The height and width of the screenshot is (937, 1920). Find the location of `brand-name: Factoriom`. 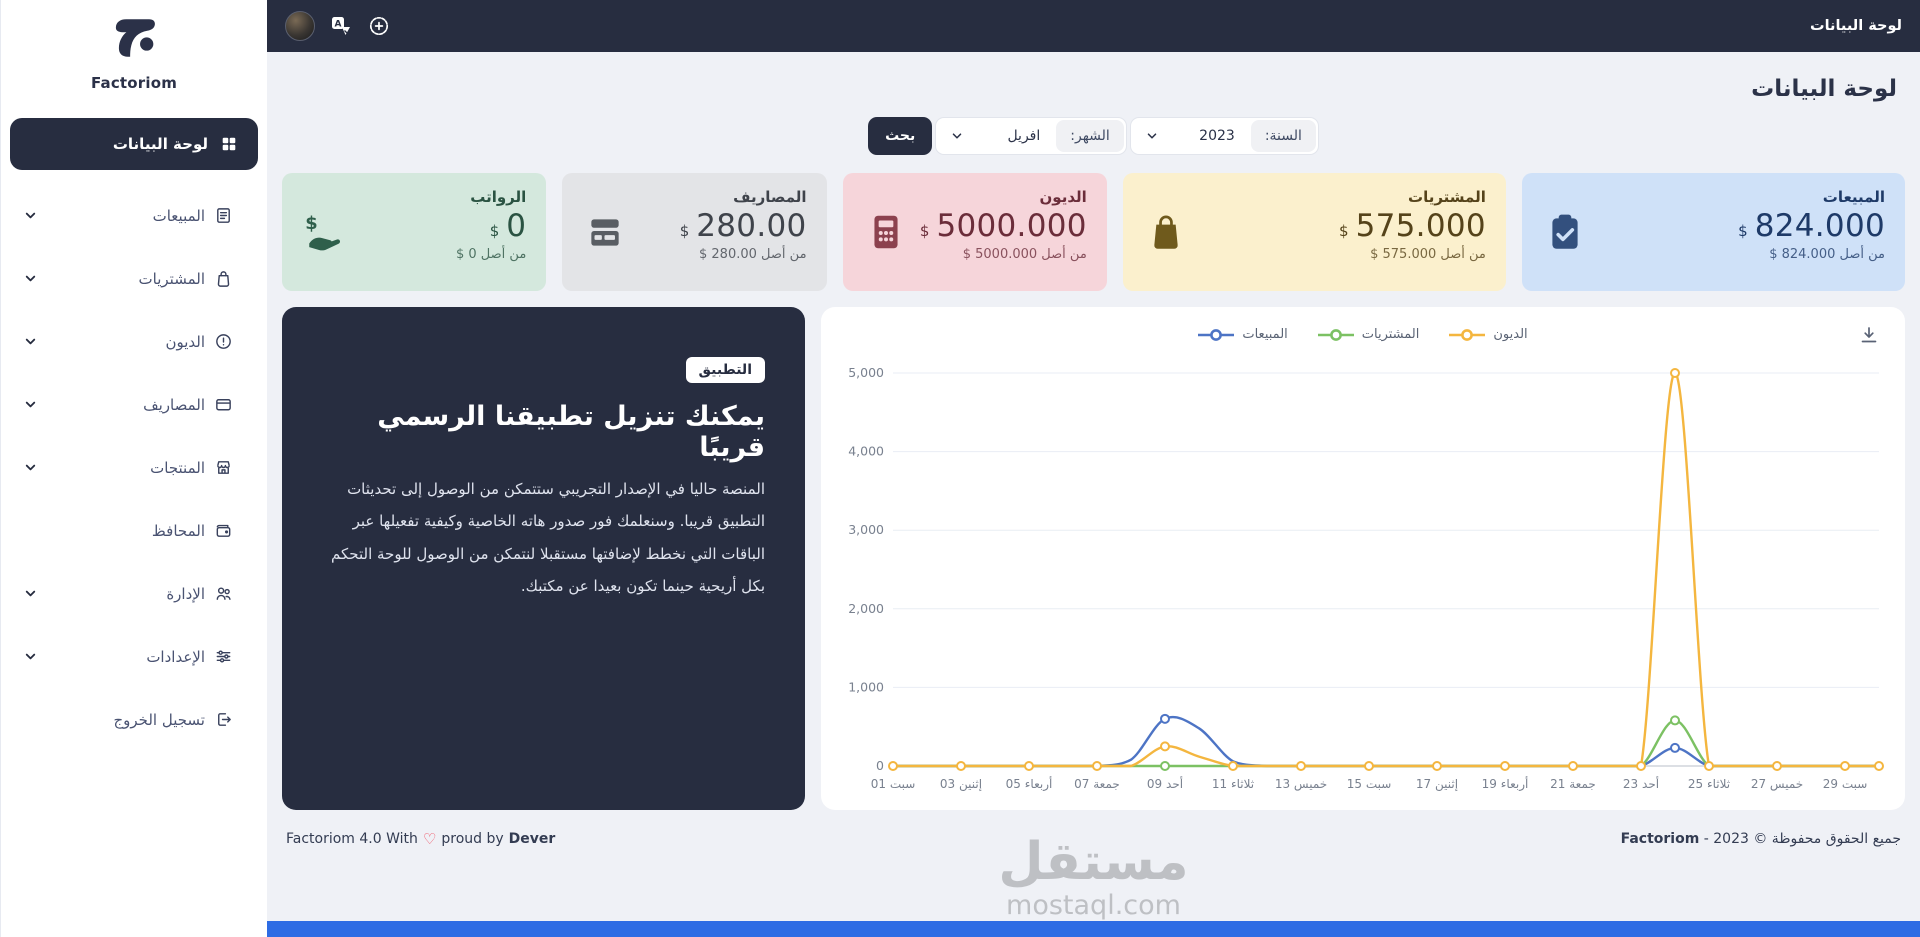

brand-name: Factoriom is located at coordinates (134, 83).